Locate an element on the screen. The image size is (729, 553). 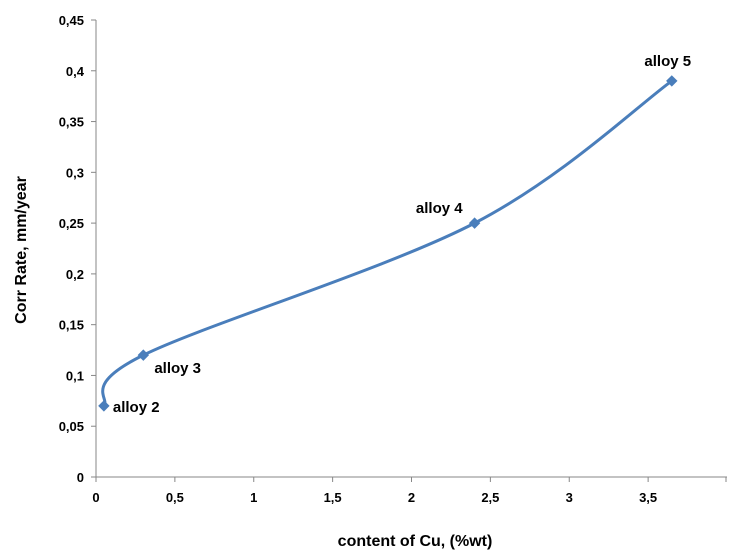
y-tick-label: 0,2 is located at coordinates (75, 274).